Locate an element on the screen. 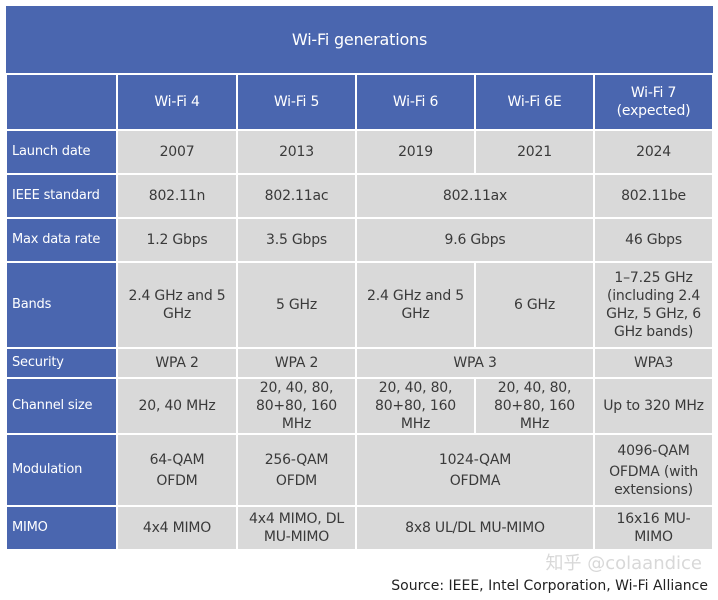 The width and height of the screenshot is (718, 600). cell: 6 GHz is located at coordinates (534, 305).